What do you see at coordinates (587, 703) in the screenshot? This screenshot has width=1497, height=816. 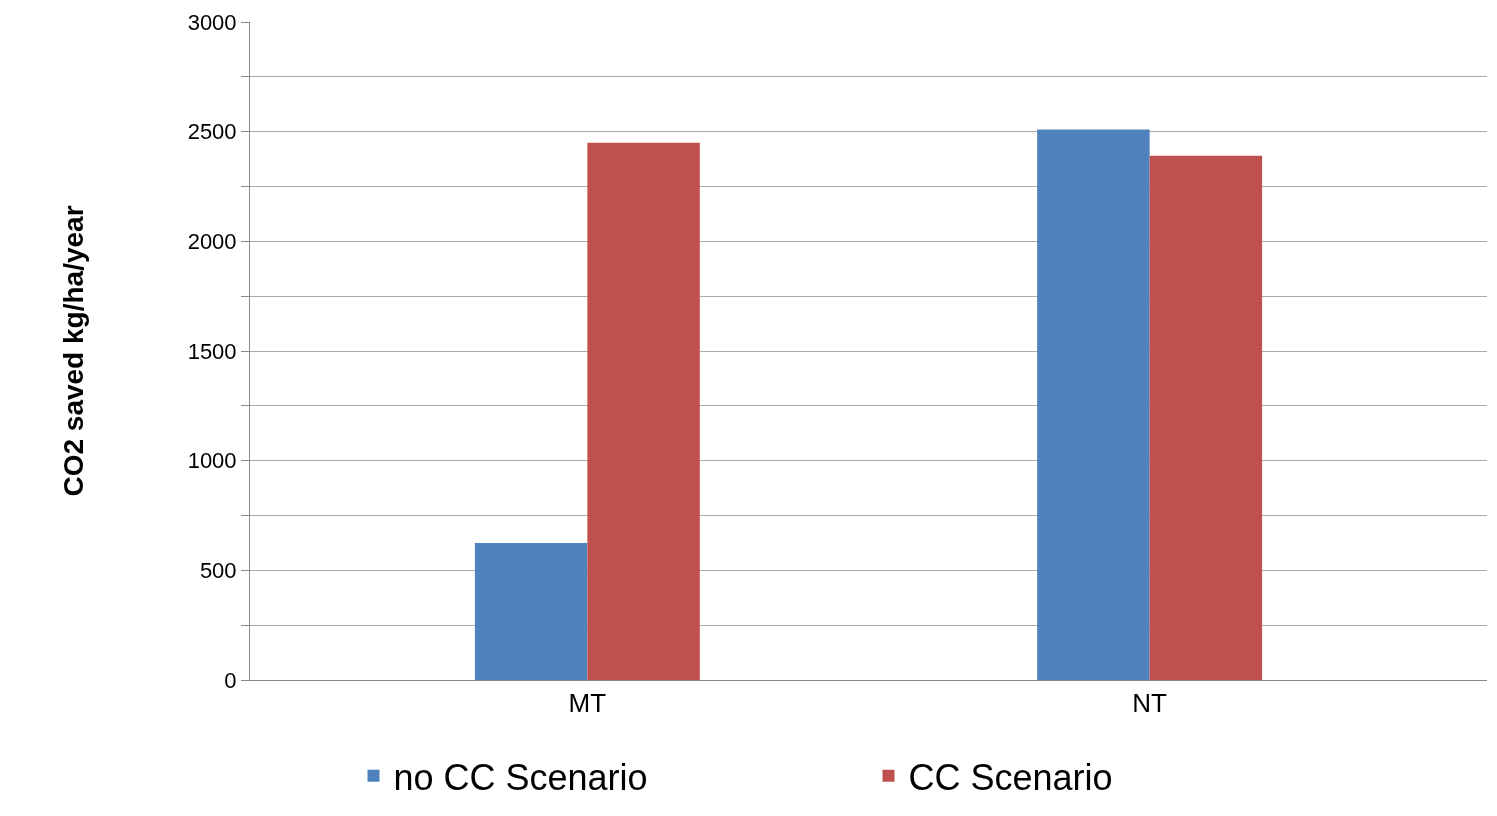 I see `x-tick-label: MT` at bounding box center [587, 703].